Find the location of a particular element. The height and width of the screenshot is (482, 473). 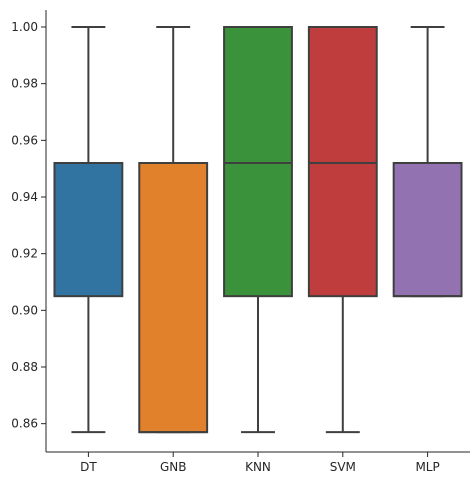

x-tick-label: DT is located at coordinates (88, 467).